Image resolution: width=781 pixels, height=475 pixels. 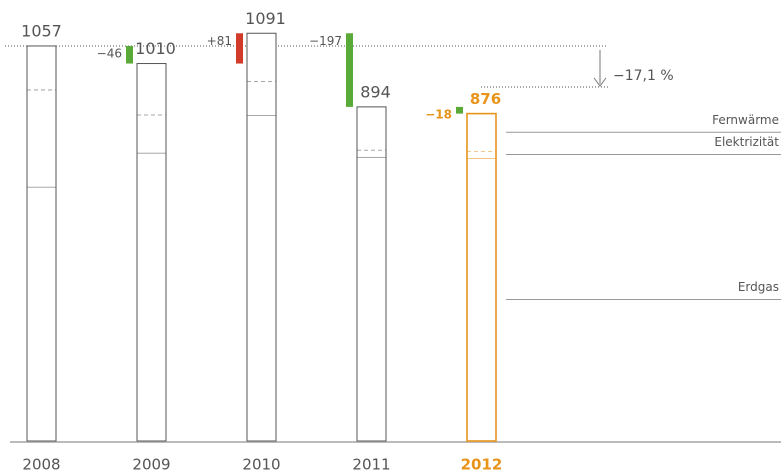 What do you see at coordinates (261, 465) in the screenshot?
I see `x-tick-label: 2010` at bounding box center [261, 465].